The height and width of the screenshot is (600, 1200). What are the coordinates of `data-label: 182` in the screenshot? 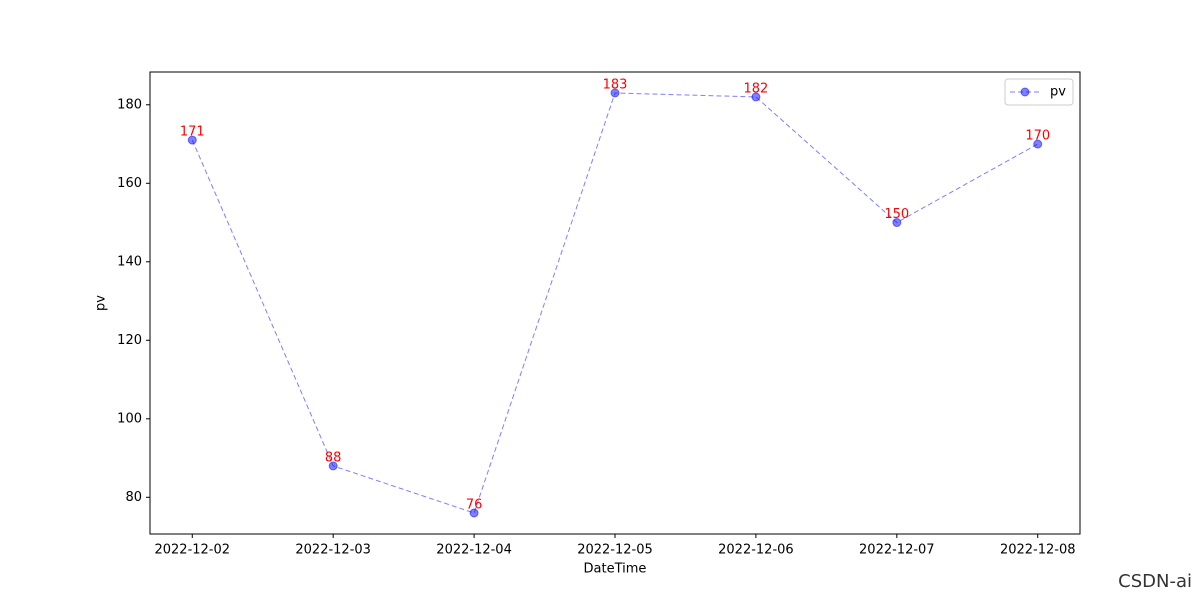 It's located at (755, 88).